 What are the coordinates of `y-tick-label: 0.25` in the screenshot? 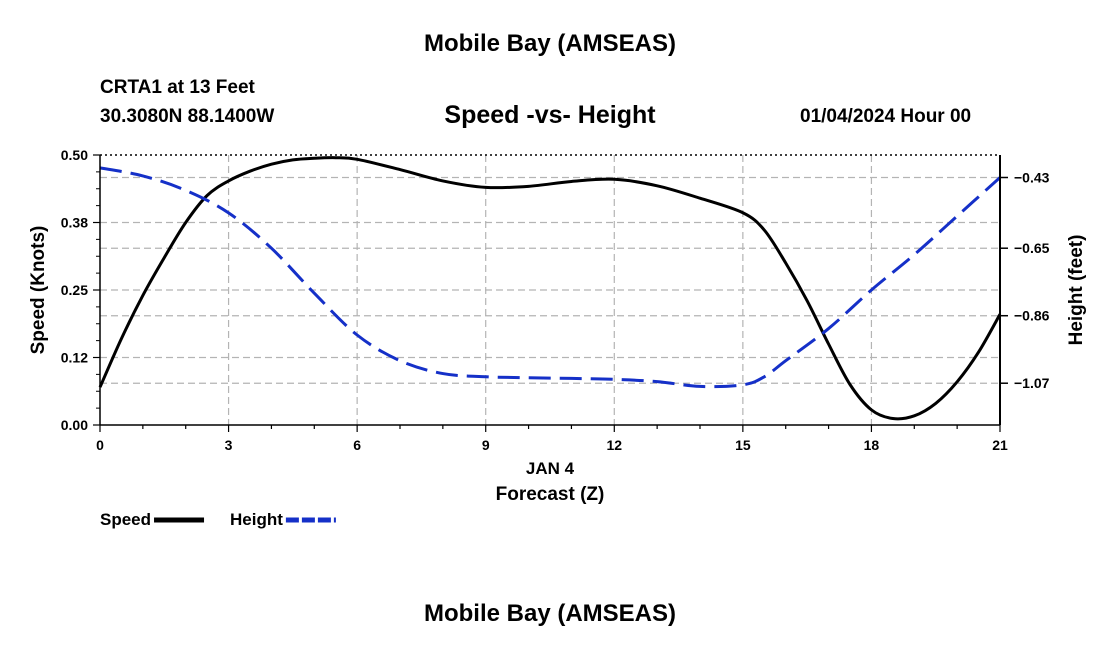 It's located at (74, 290).